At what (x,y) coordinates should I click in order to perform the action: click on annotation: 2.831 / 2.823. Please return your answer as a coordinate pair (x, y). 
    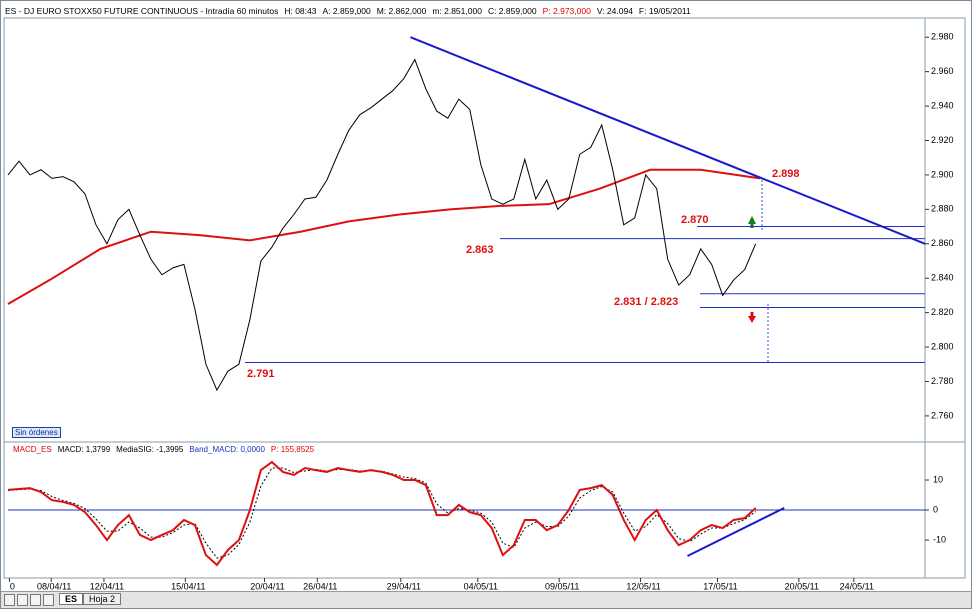
    Looking at the image, I should click on (646, 302).